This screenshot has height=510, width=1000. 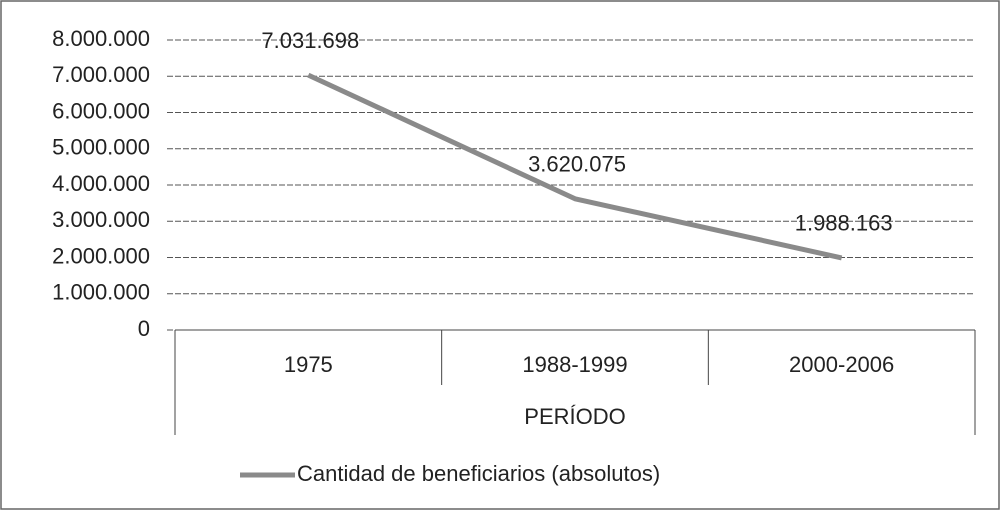 What do you see at coordinates (101, 292) in the screenshot?
I see `y-tick-label: 1.000.000` at bounding box center [101, 292].